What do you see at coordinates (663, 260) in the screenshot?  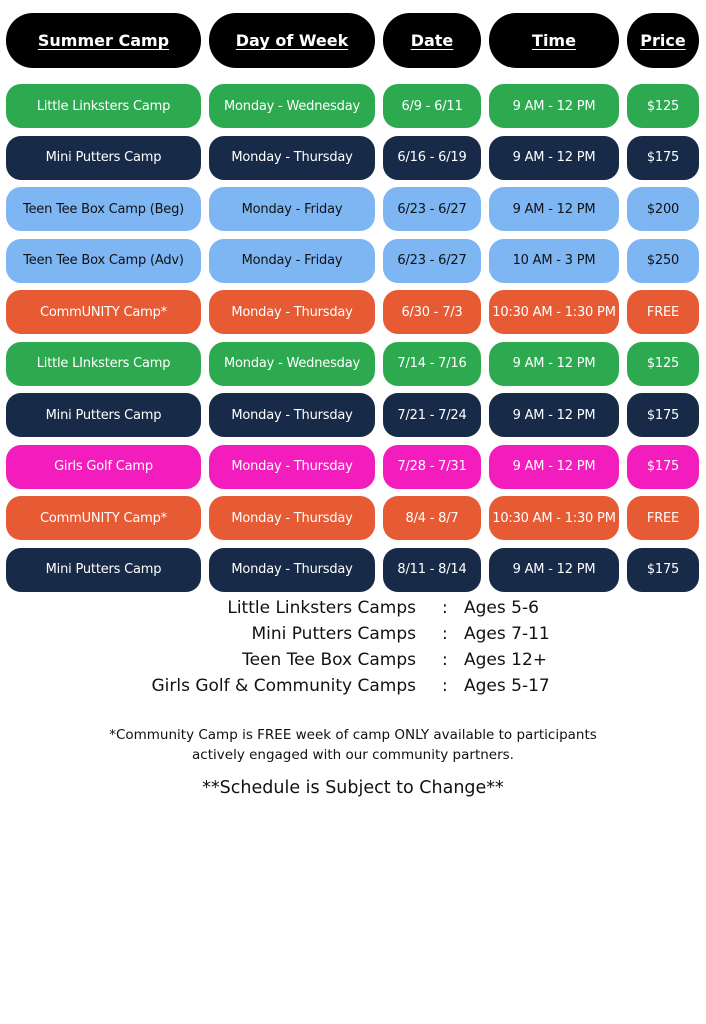 I see `cell-price: $250` at bounding box center [663, 260].